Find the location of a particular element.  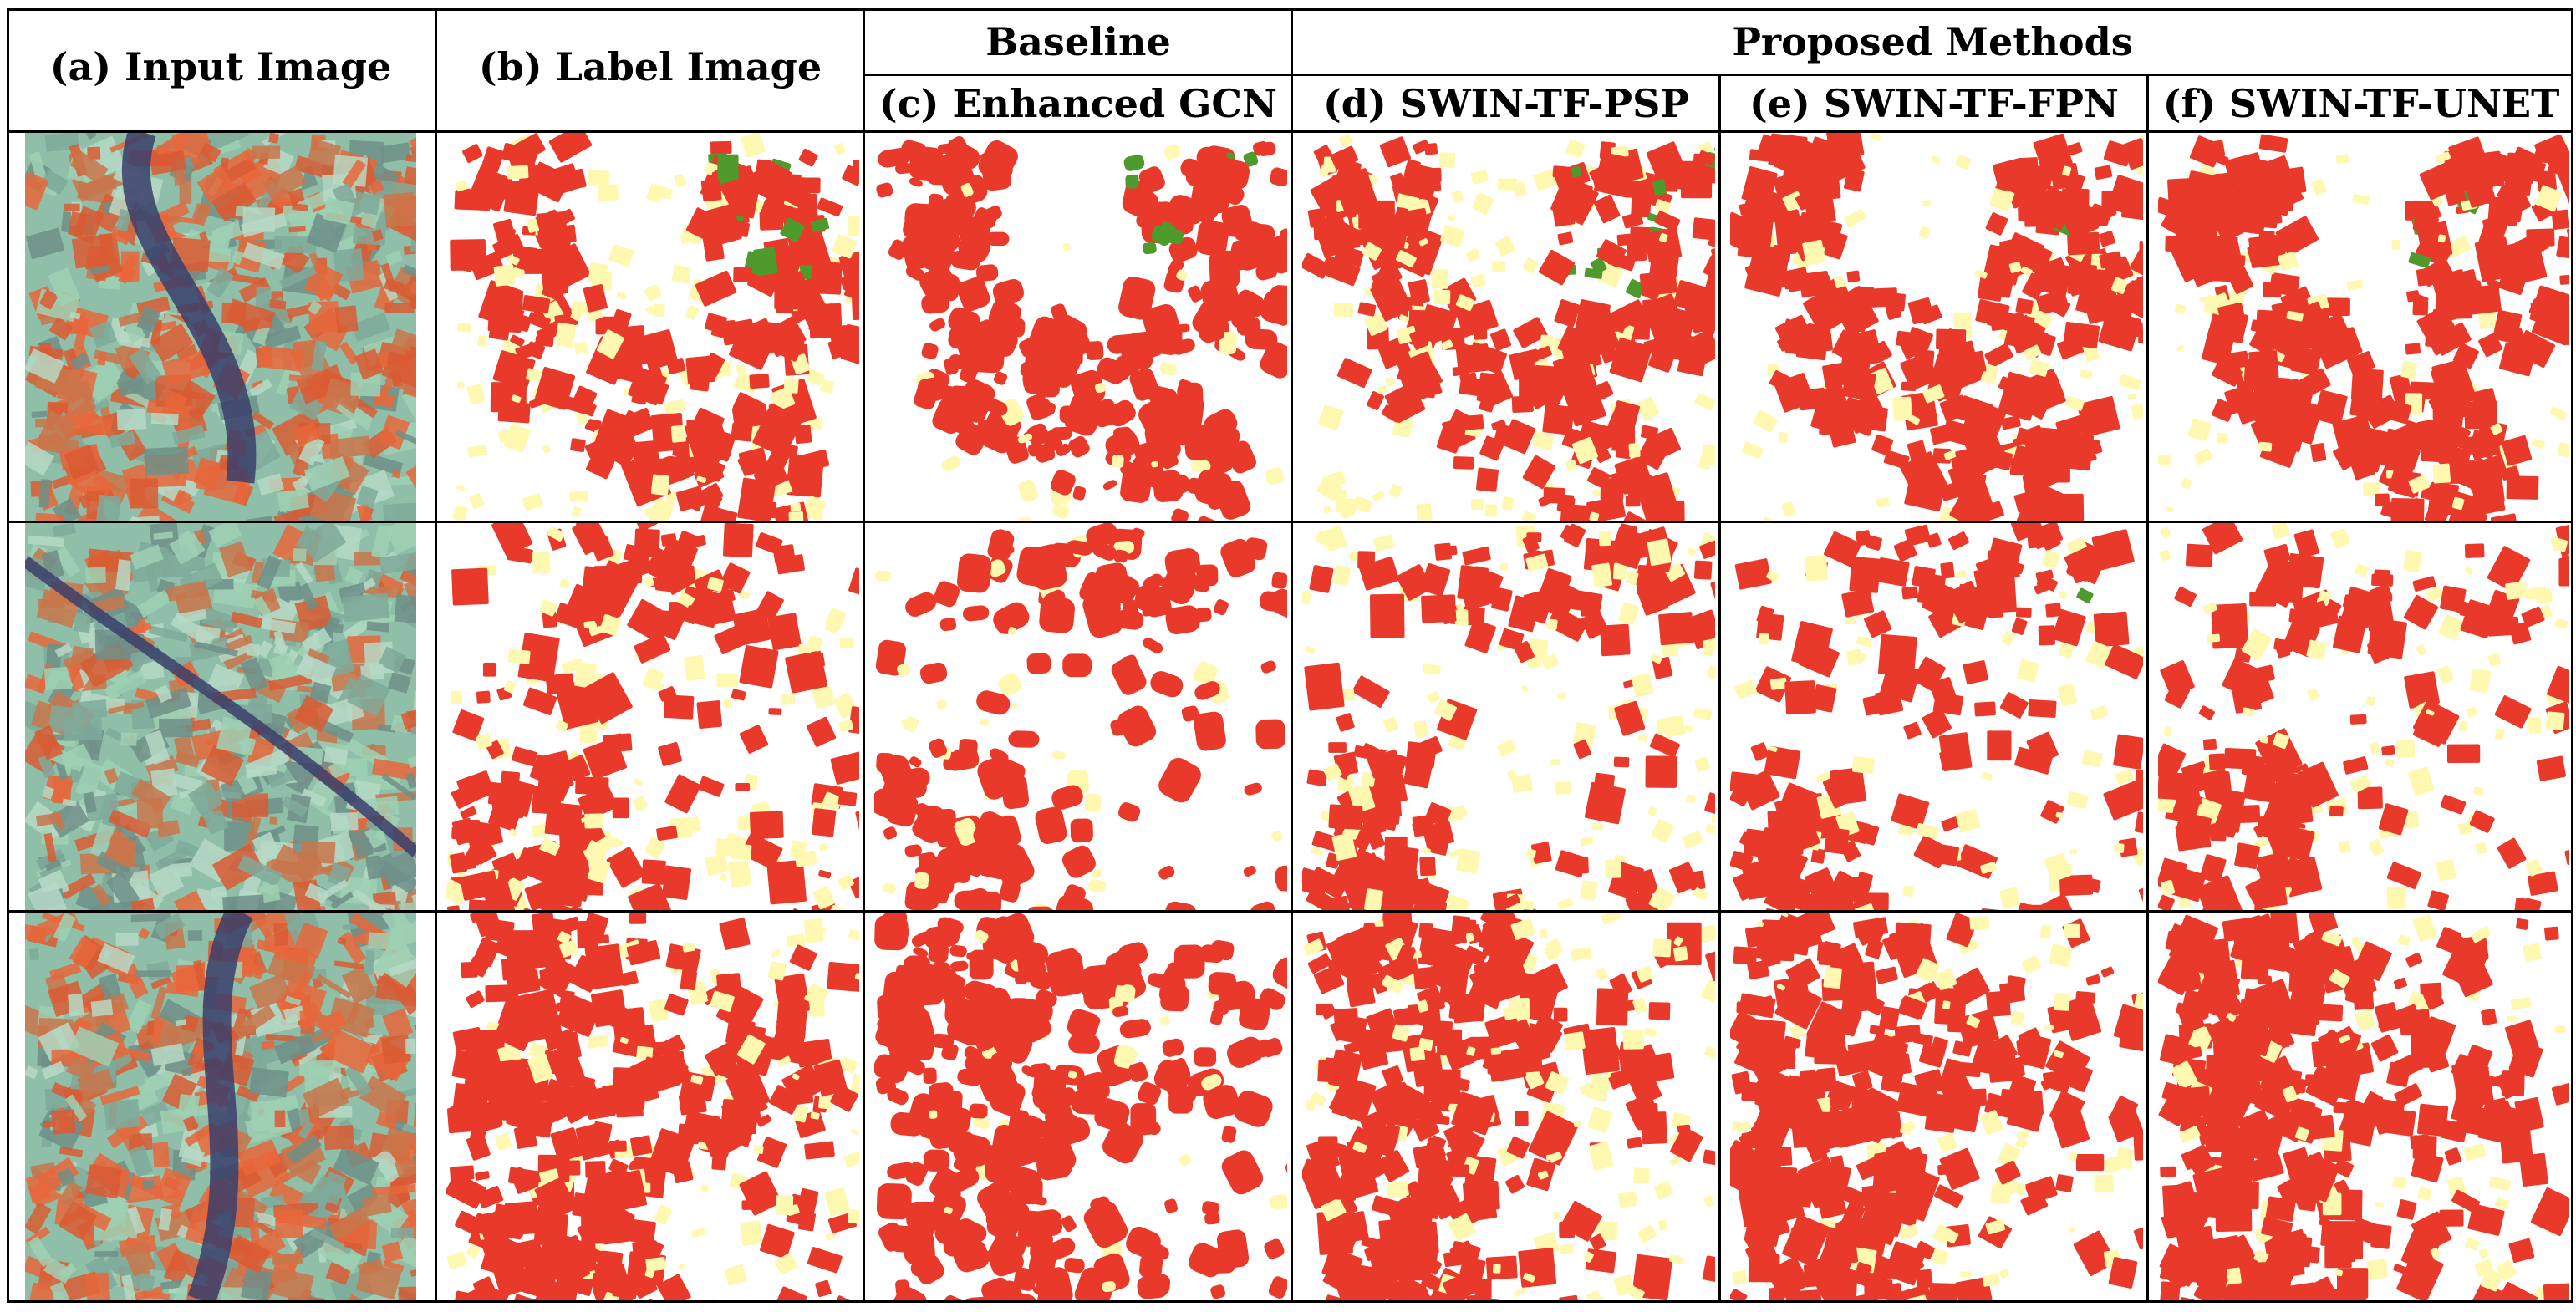

table-top-rule is located at coordinates (1290, 9).